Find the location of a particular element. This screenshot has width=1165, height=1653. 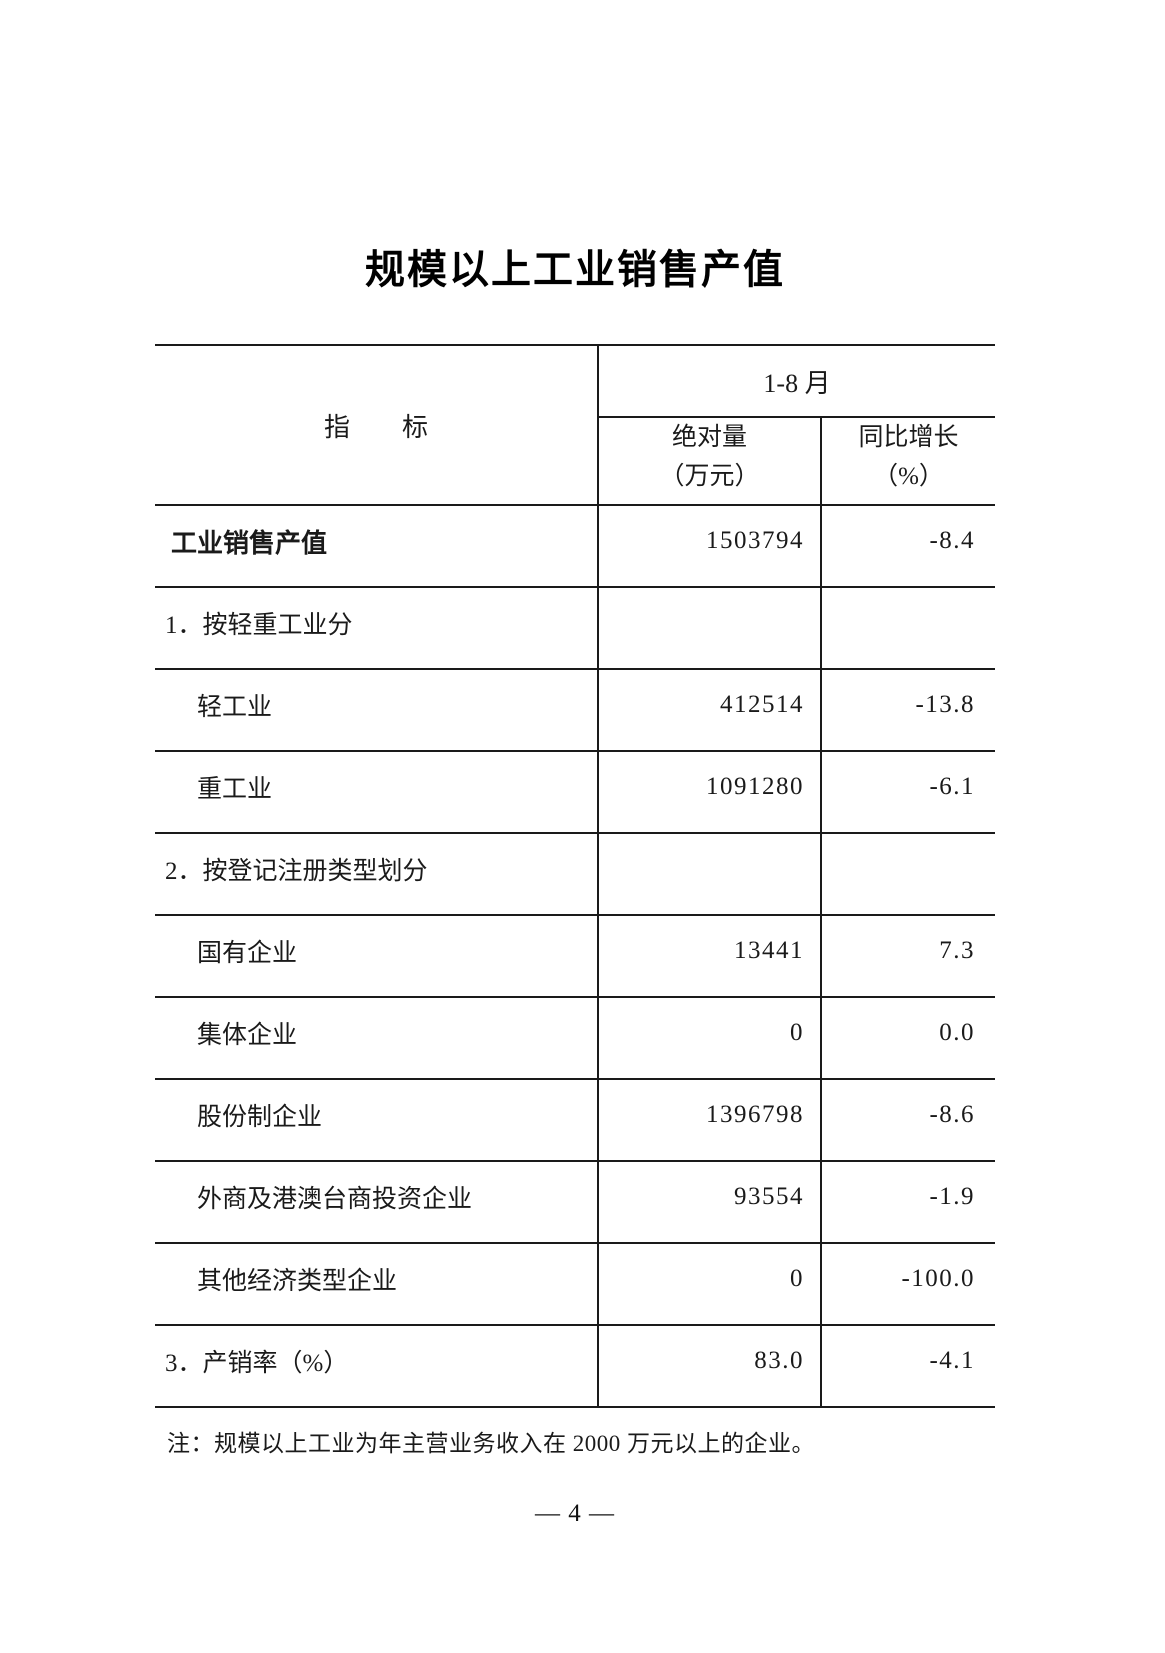

table-row: 外商及港澳台商投资企业 93554 -1.9 is located at coordinates (575, 1202).